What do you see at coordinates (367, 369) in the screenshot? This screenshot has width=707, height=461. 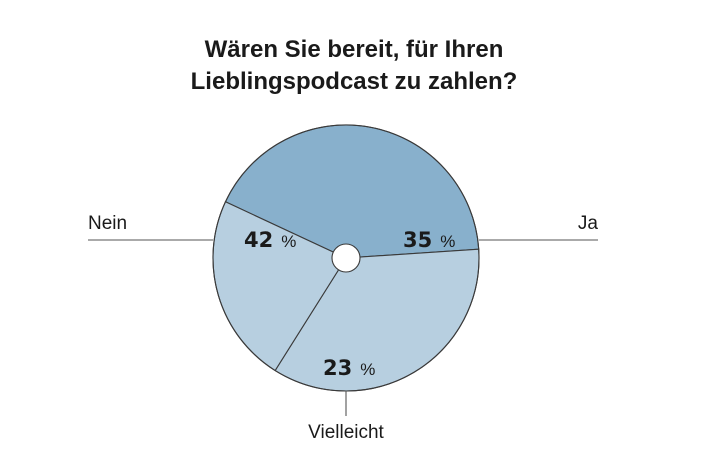 I see `value-unit-vielleicht: %` at bounding box center [367, 369].